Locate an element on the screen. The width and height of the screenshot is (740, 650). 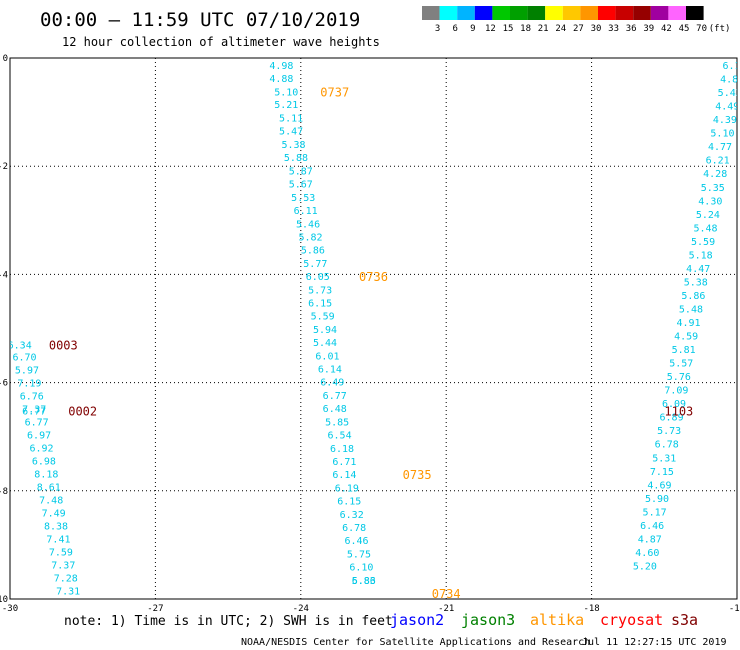
wave-height-label: 5.46 is located at coordinates (308, 225).